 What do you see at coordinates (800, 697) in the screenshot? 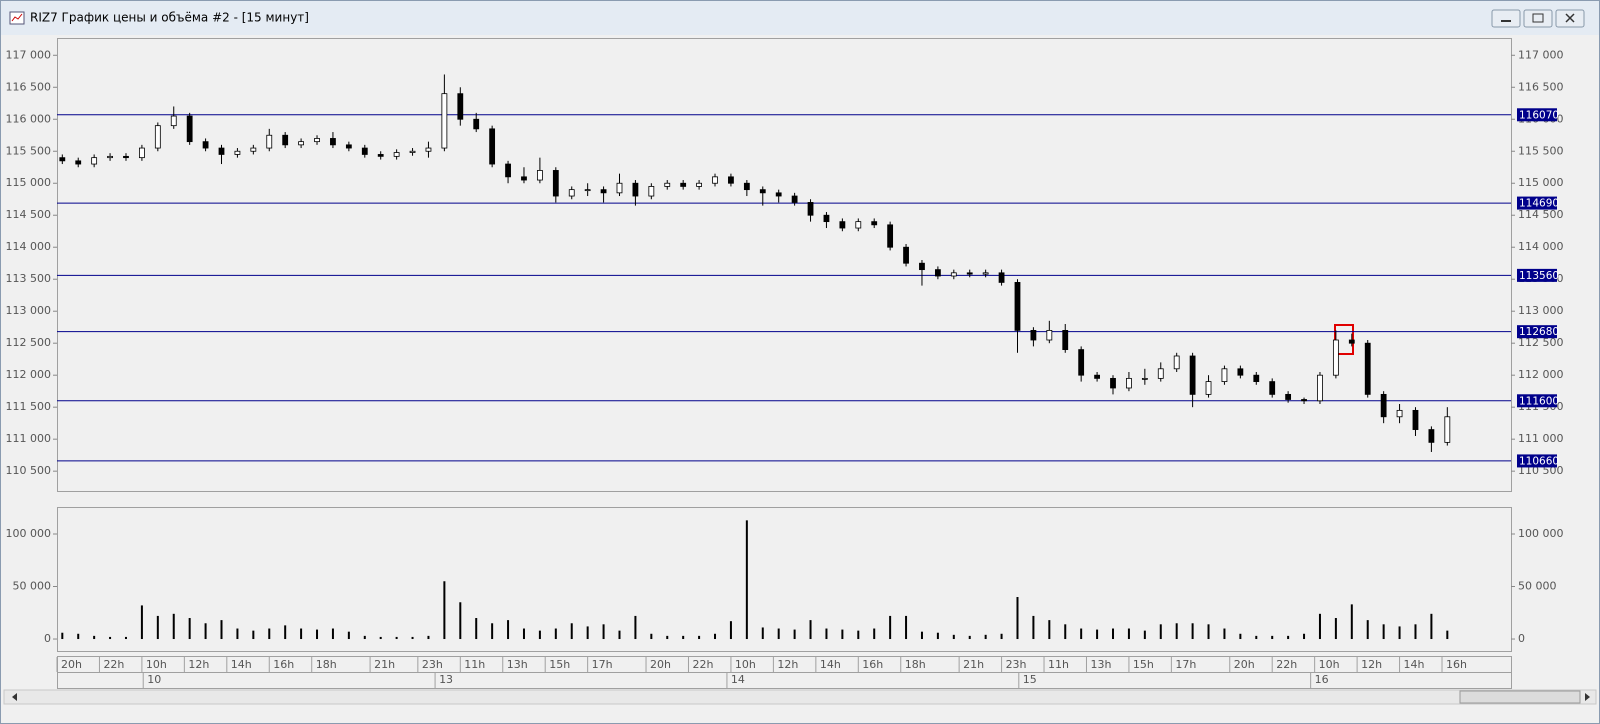
I see `scrollbar` at bounding box center [800, 697].